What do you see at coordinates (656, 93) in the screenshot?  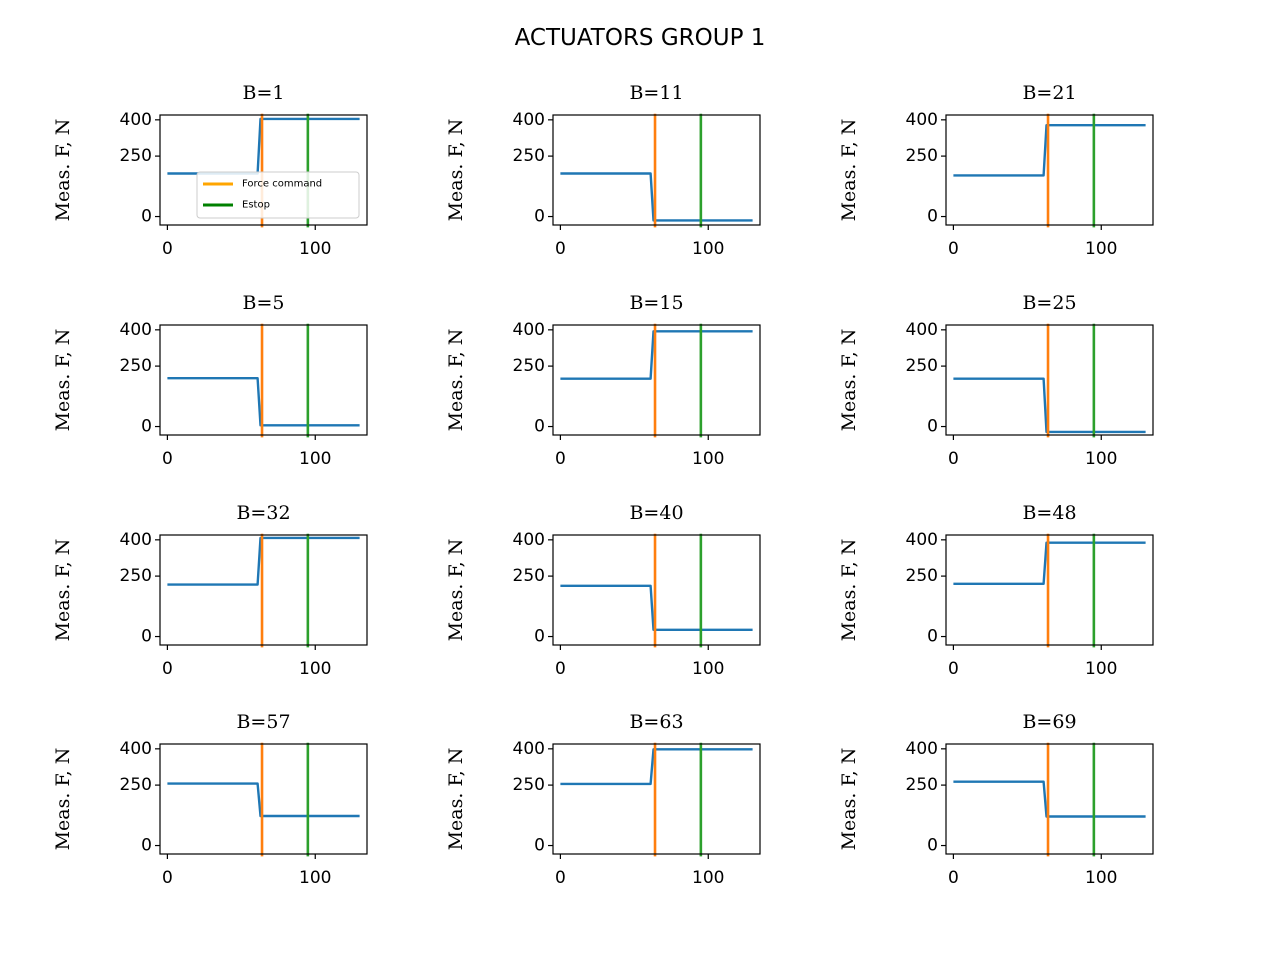 I see `subplot-title: B=11` at bounding box center [656, 93].